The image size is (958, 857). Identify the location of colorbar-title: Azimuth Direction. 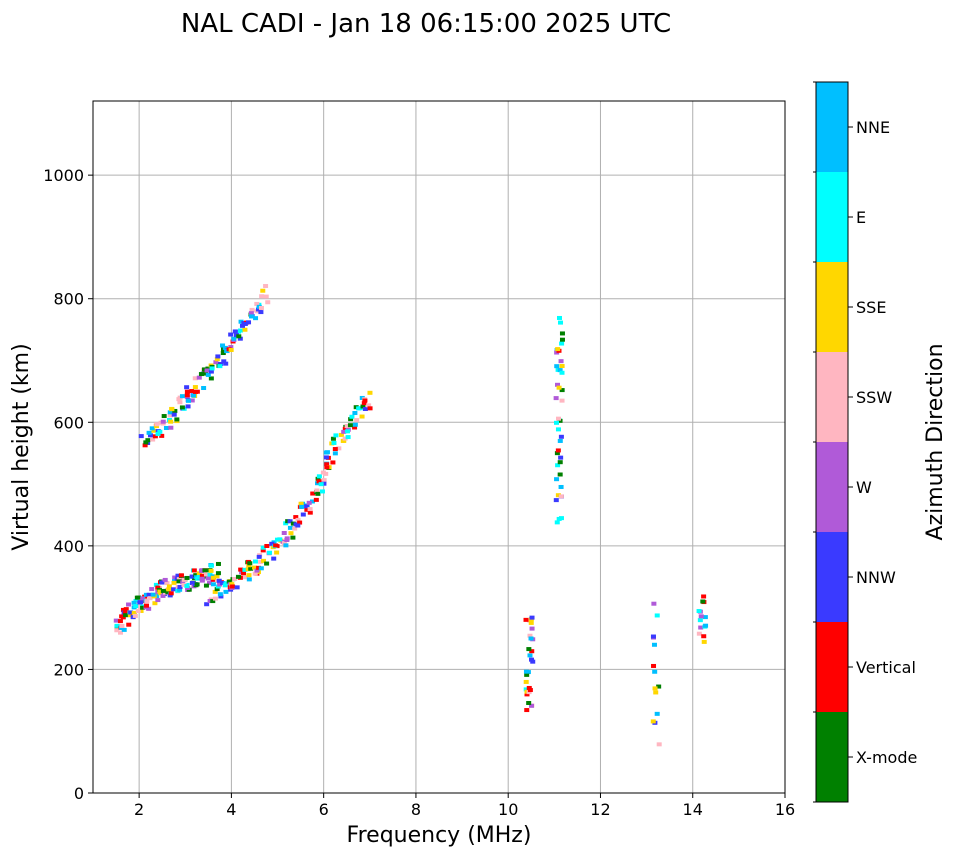
(935, 441).